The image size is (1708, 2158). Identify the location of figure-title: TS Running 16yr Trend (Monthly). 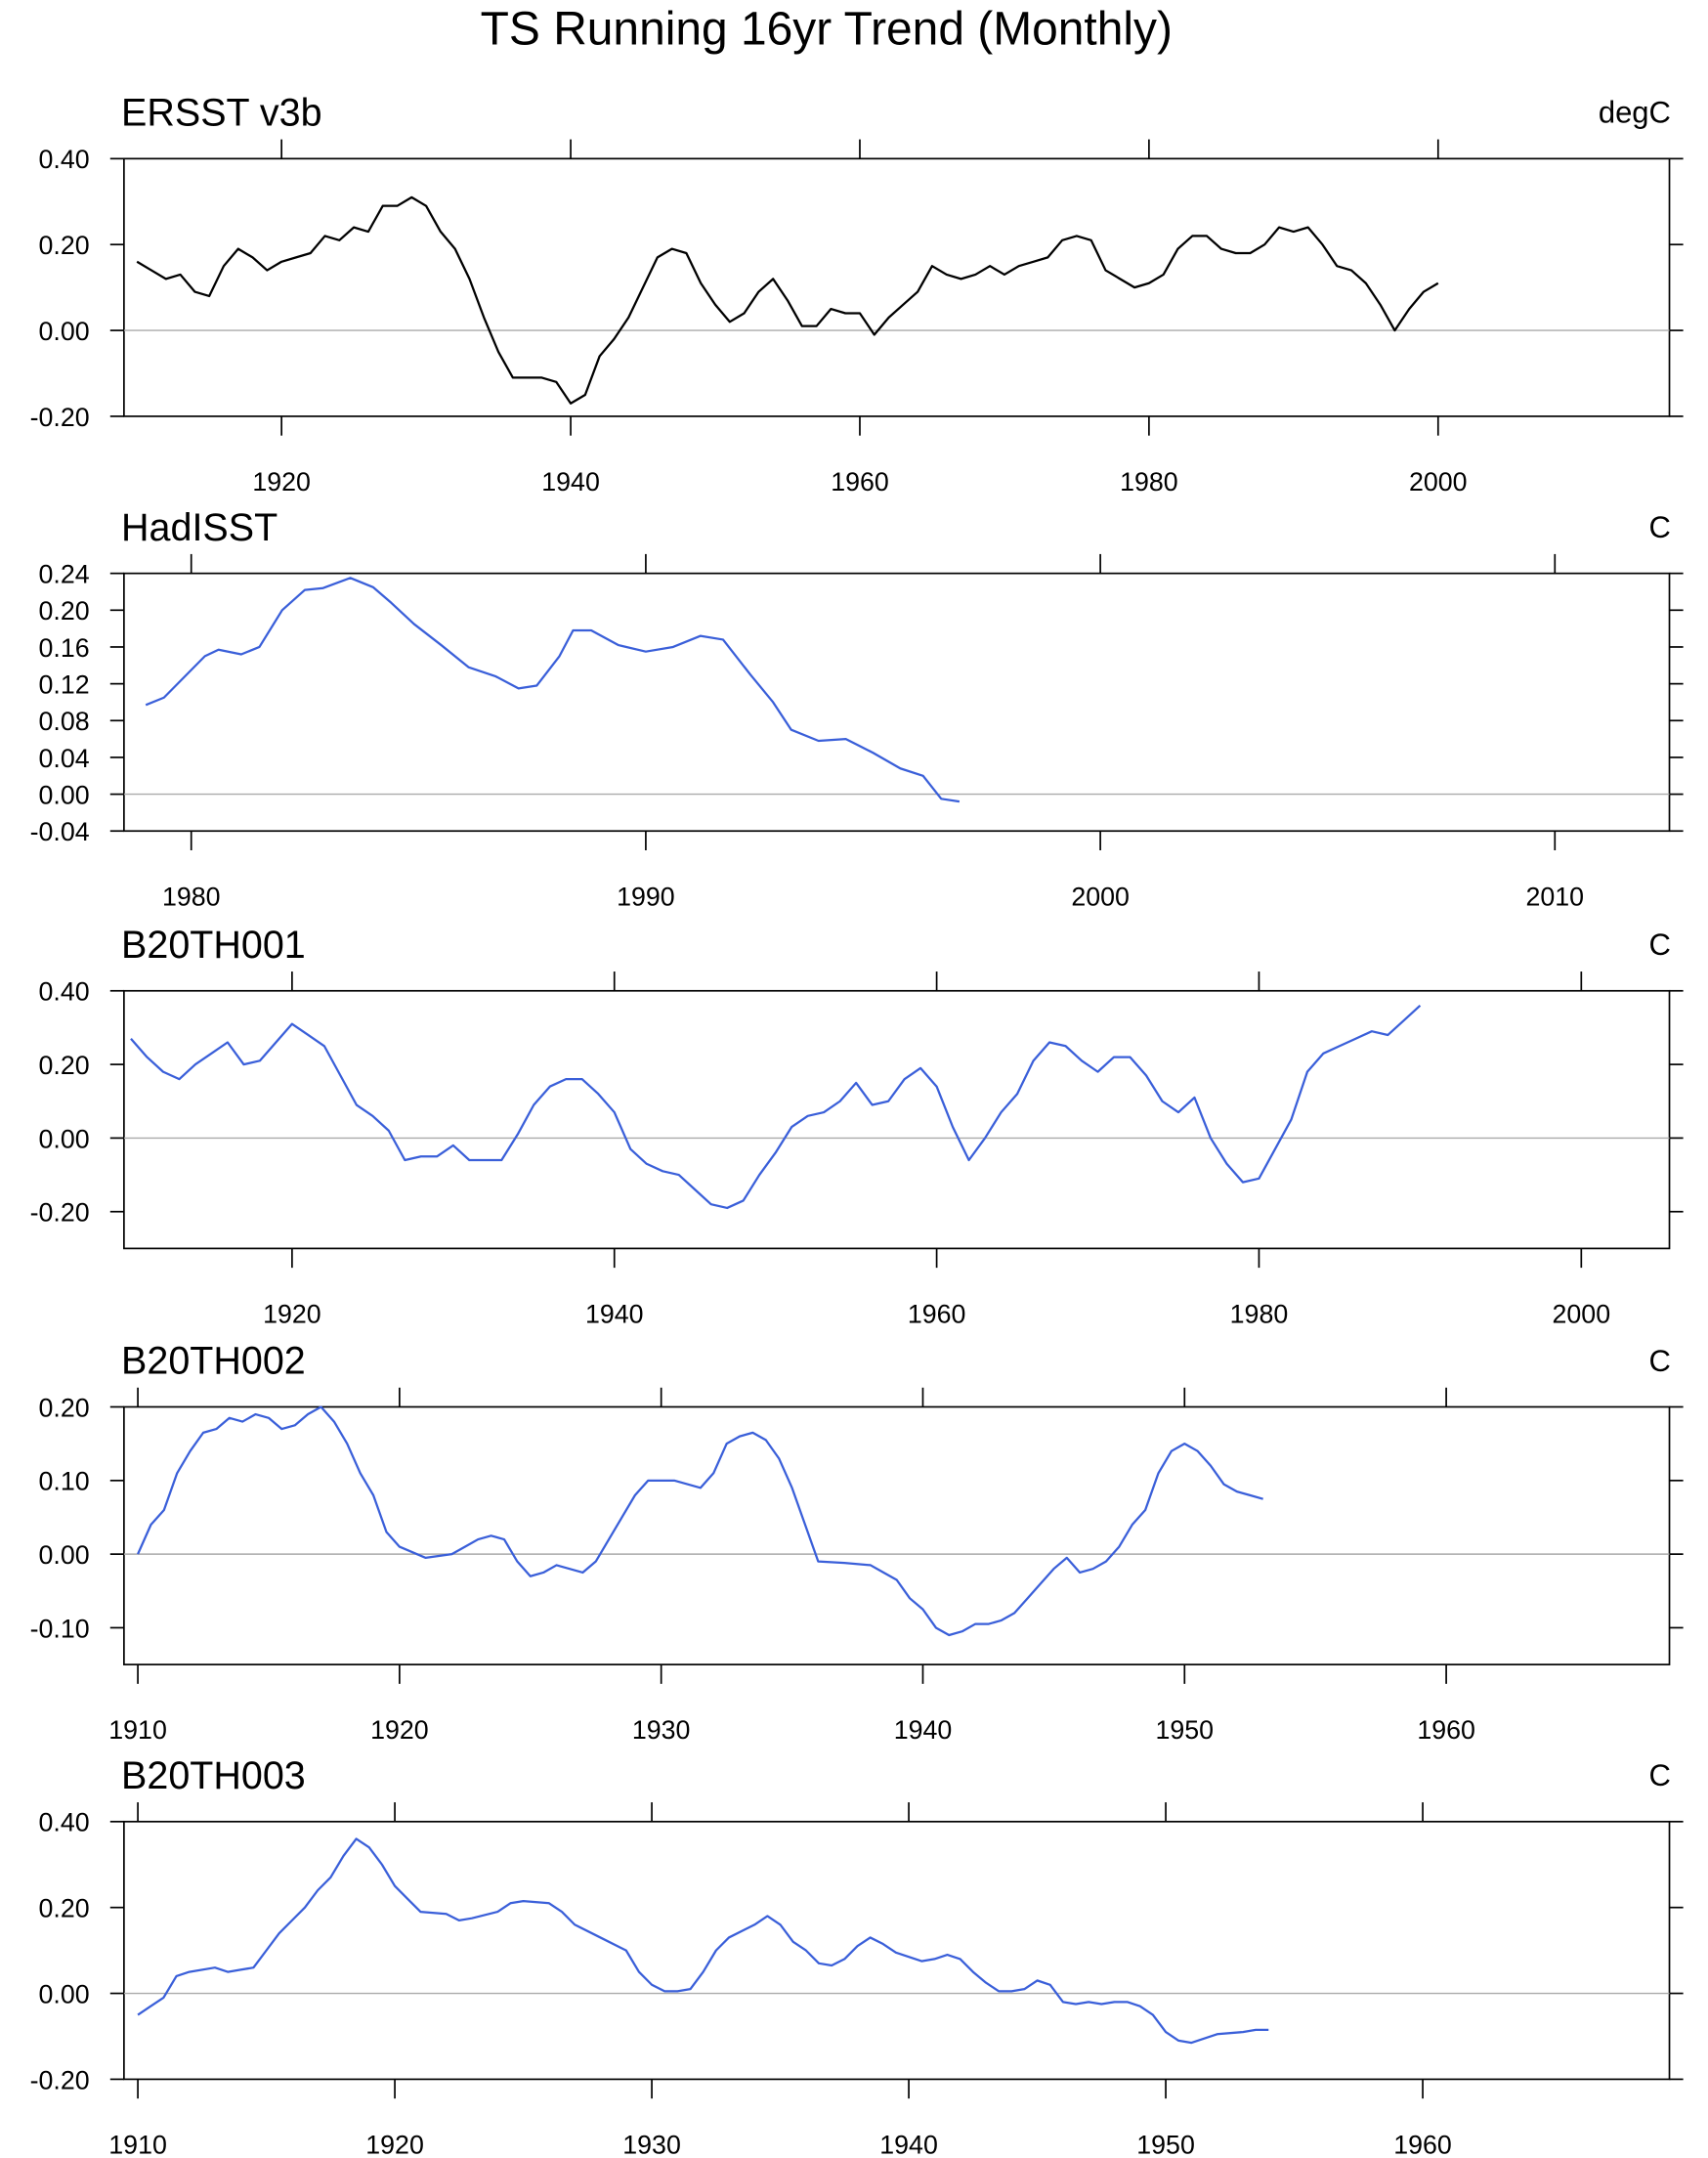
(827, 29).